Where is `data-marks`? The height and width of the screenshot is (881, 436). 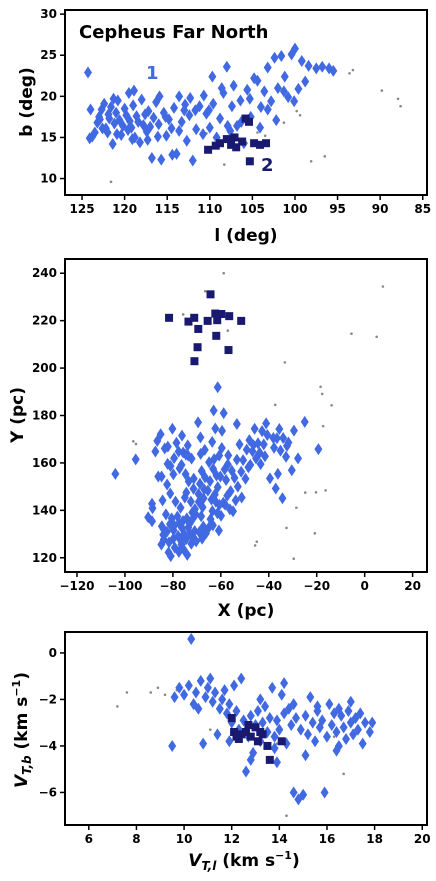
data-marks is located at coordinates (242, 113).